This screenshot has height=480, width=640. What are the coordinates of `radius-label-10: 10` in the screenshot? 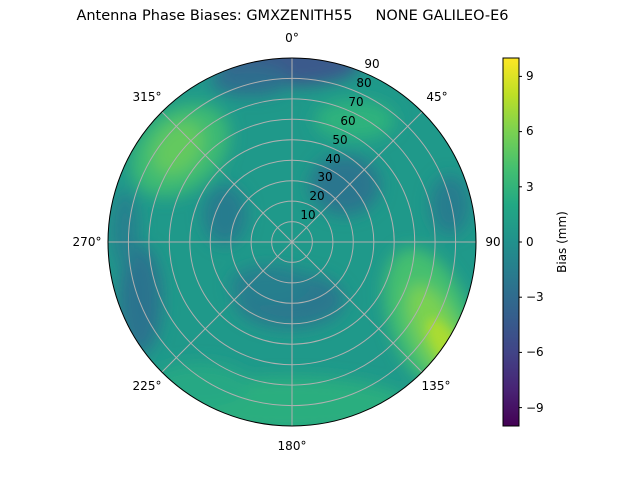 It's located at (308, 215).